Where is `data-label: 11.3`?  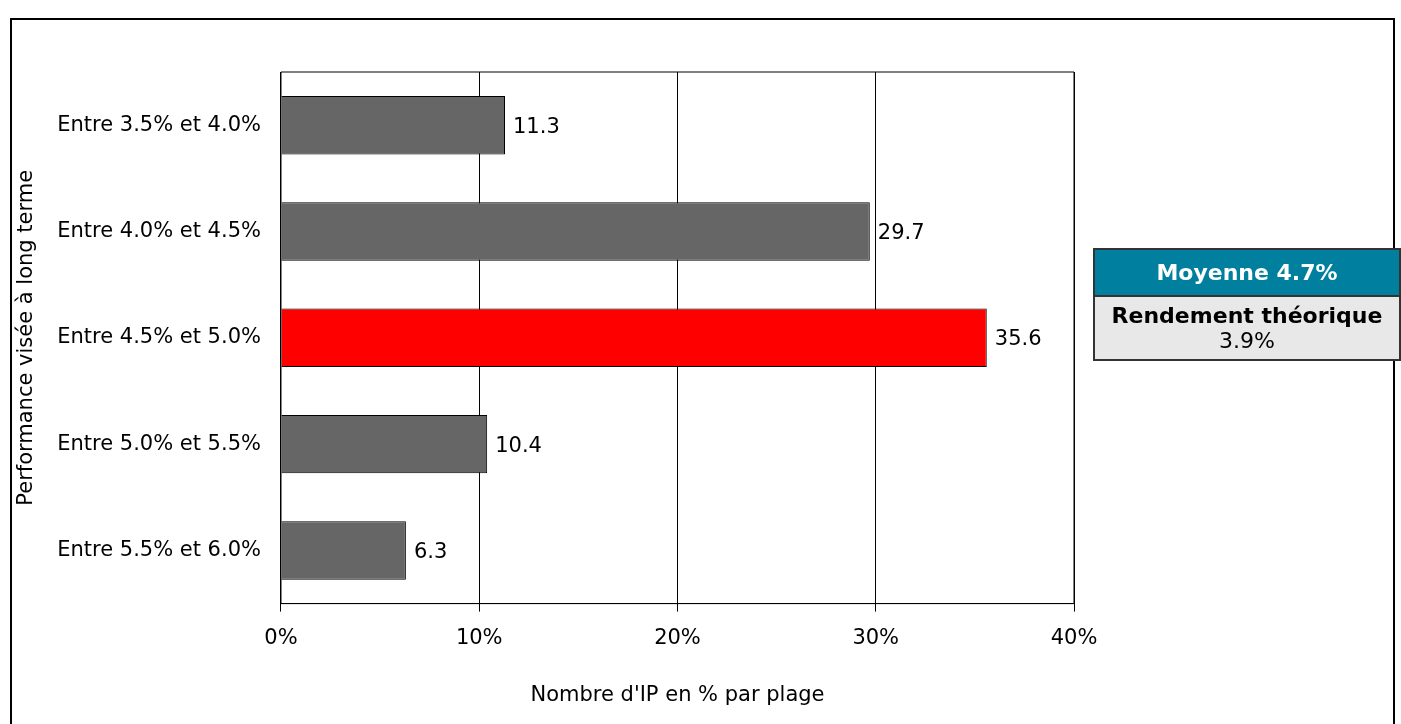
data-label: 11.3 is located at coordinates (536, 125).